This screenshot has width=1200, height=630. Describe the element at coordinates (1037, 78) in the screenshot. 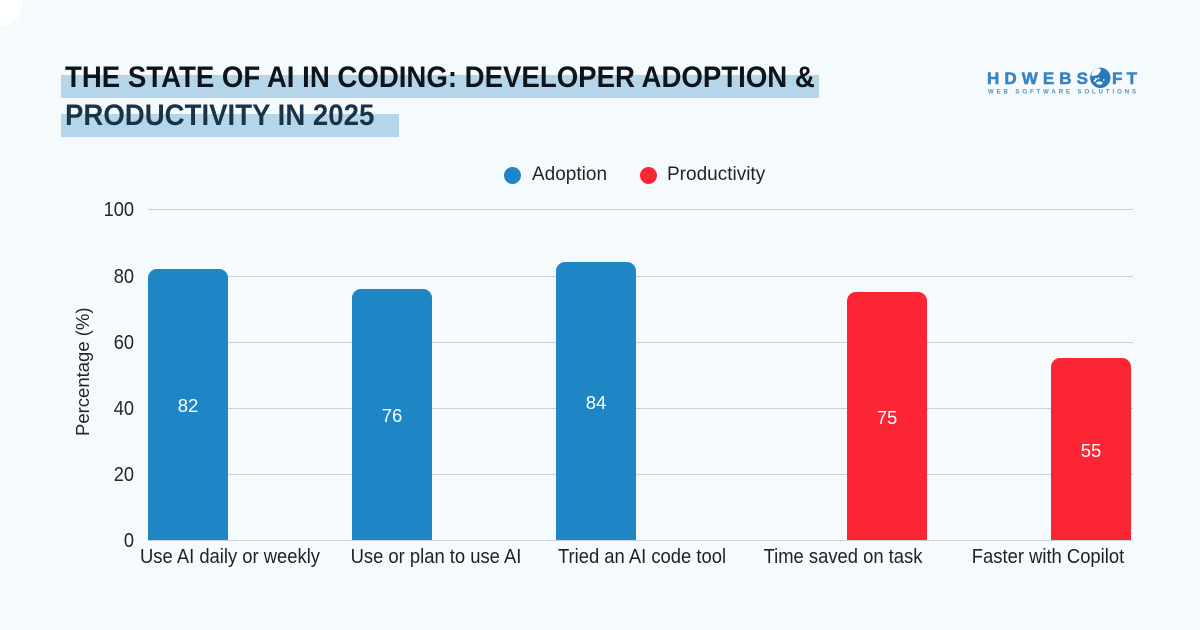

I see `svg-text: HDWEBS` at that location.